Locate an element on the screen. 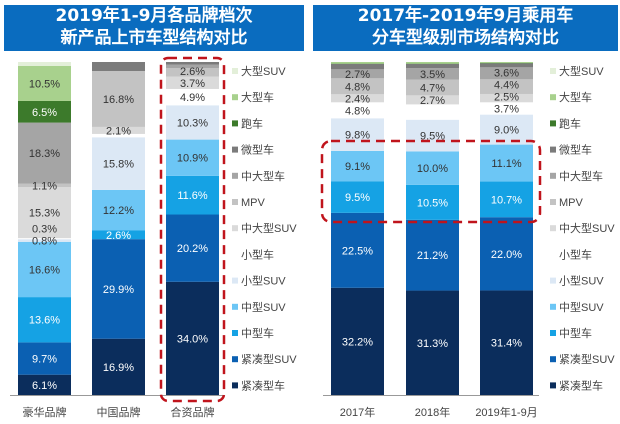 This screenshot has width=620, height=424. highlight-dashed-box is located at coordinates (192, 229).